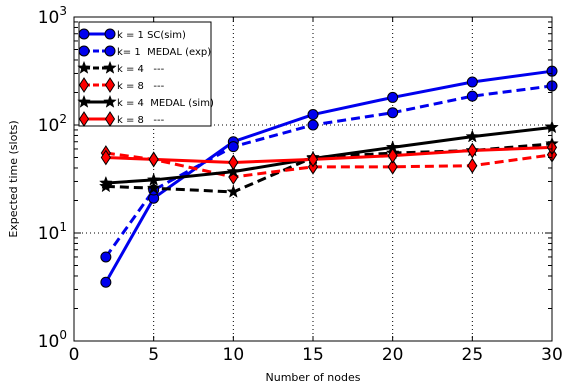  Describe the element at coordinates (52, 178) in the screenshot. I see `y-tick-labels: 10⁰ 10¹ 10² 10³` at that location.